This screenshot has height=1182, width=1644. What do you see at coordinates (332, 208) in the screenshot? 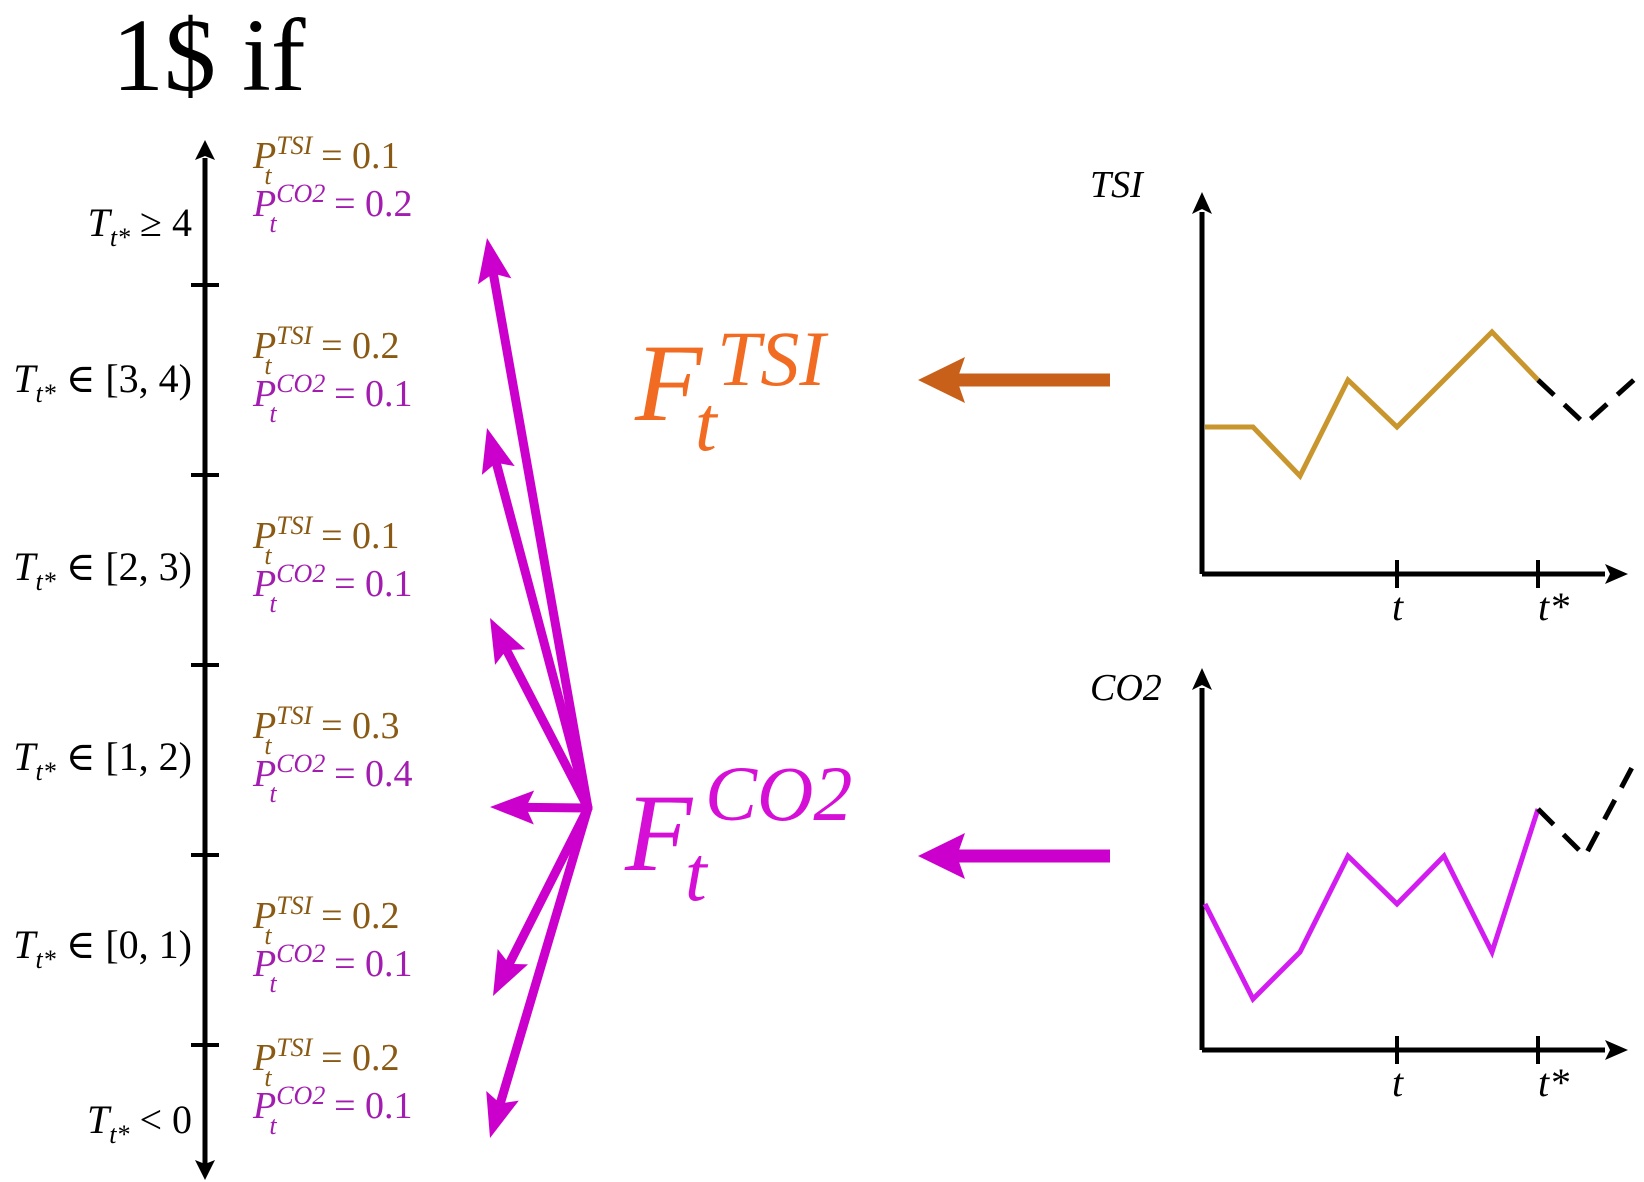
I see `prob-co2-label: PCO2 t = 0.2` at bounding box center [332, 208].